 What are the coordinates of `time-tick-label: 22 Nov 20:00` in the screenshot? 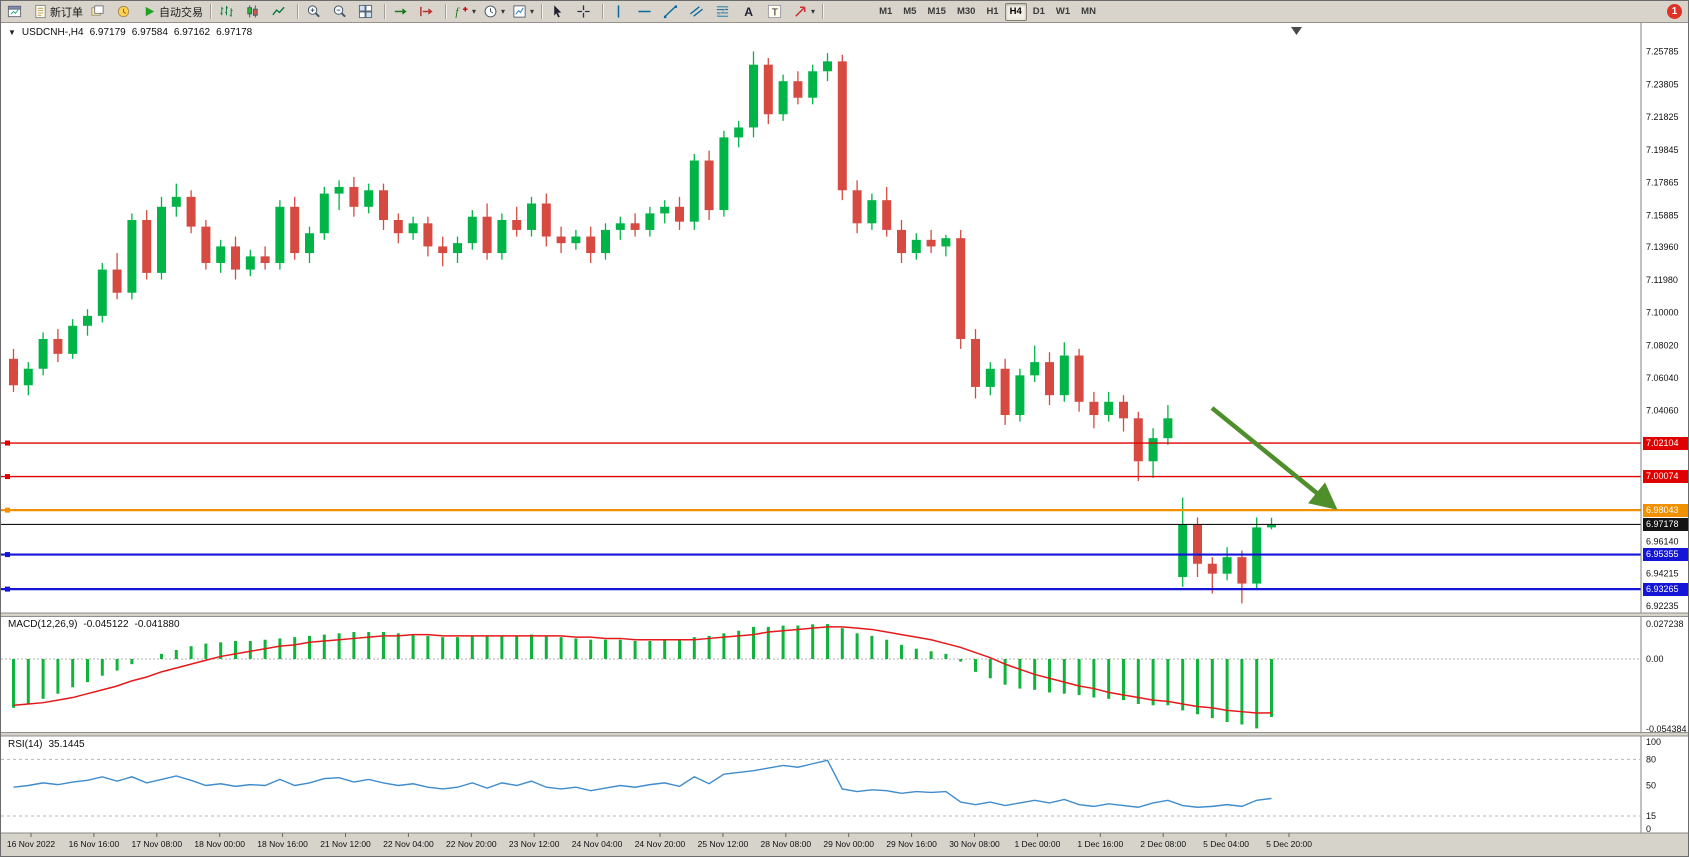 It's located at (471, 844).